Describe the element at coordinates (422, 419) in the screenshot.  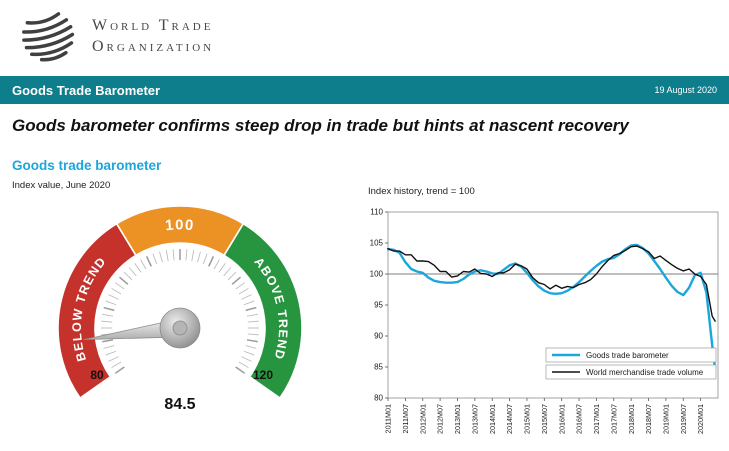
I see `svg-text: 2012M01` at that location.